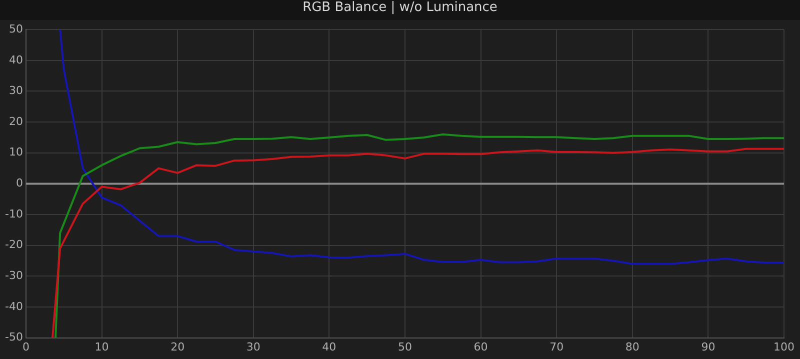  Describe the element at coordinates (14, 306) in the screenshot. I see `y-tick-label: -40` at that location.